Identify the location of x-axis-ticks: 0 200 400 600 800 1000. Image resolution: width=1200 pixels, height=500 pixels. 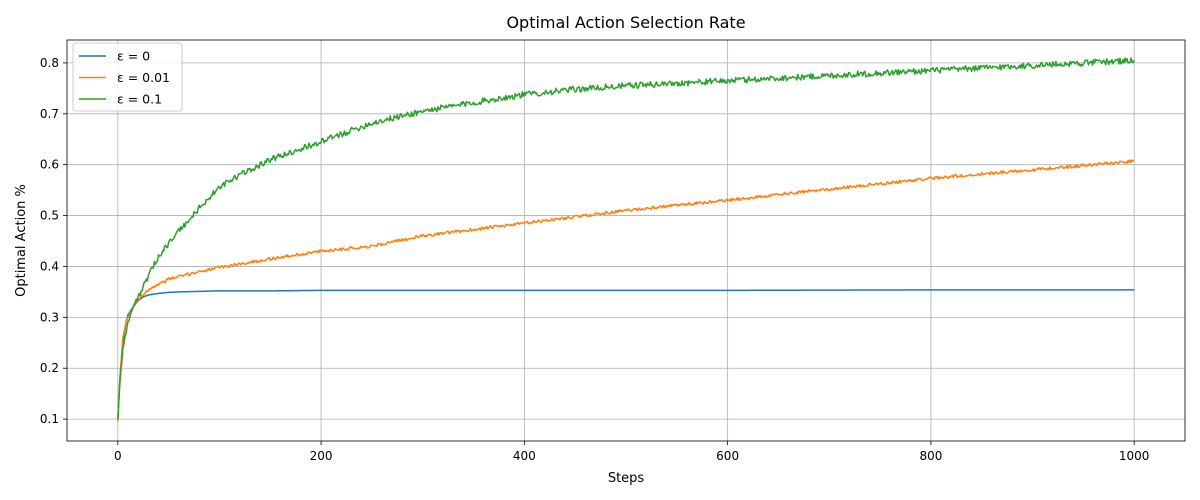
(631, 452).